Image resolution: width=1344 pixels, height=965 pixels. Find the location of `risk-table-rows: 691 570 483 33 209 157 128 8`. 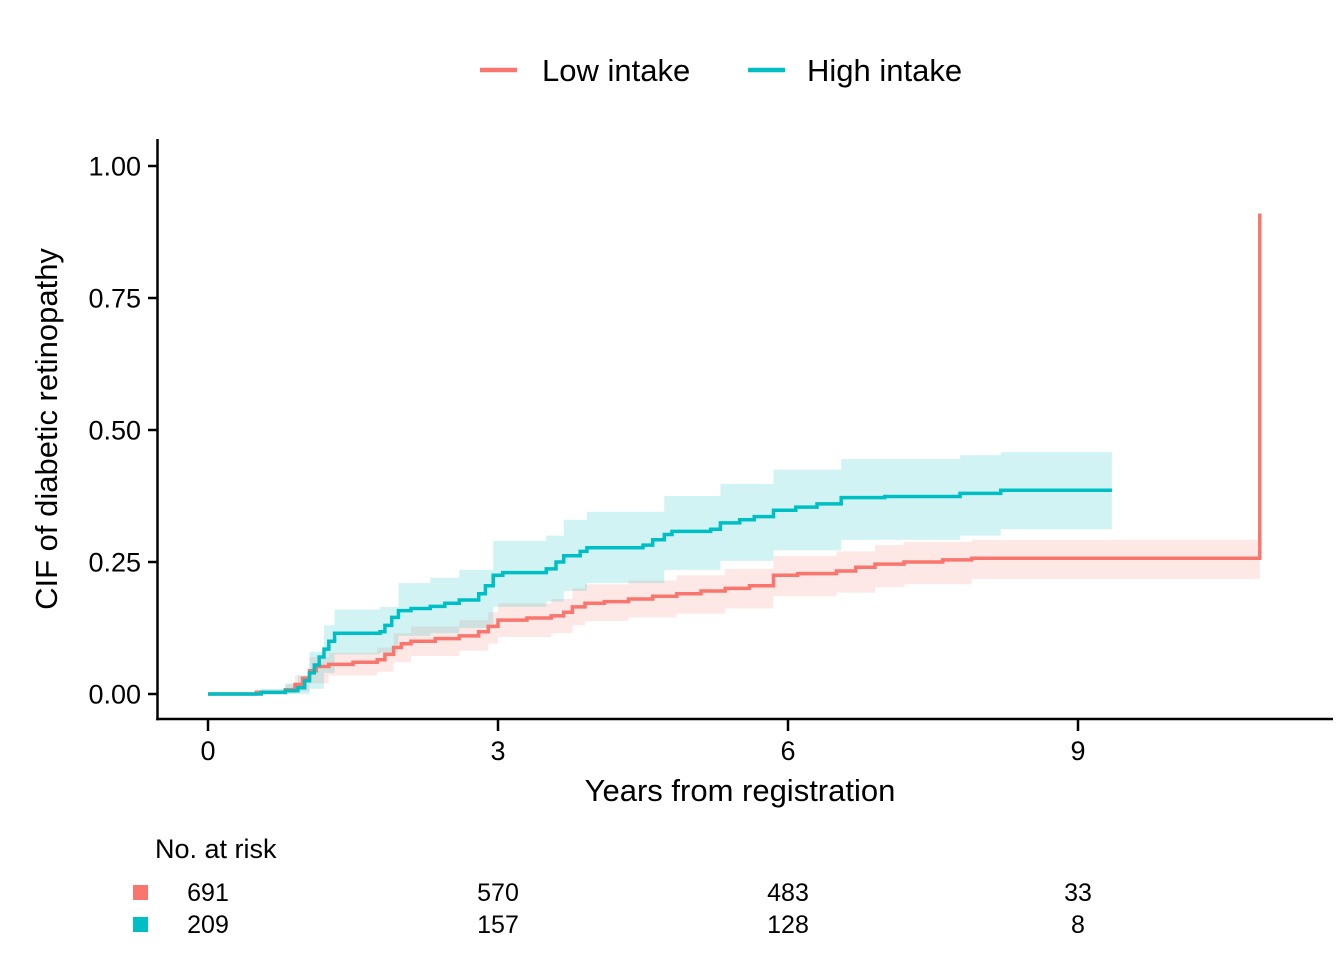

risk-table-rows: 691 570 483 33 209 157 128 8 is located at coordinates (612, 909).